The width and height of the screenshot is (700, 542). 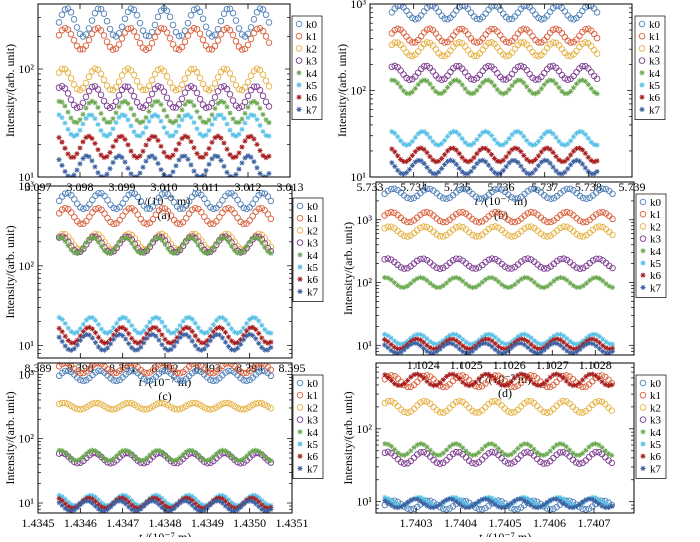 I want to click on series-k5, so click(x=494, y=138).